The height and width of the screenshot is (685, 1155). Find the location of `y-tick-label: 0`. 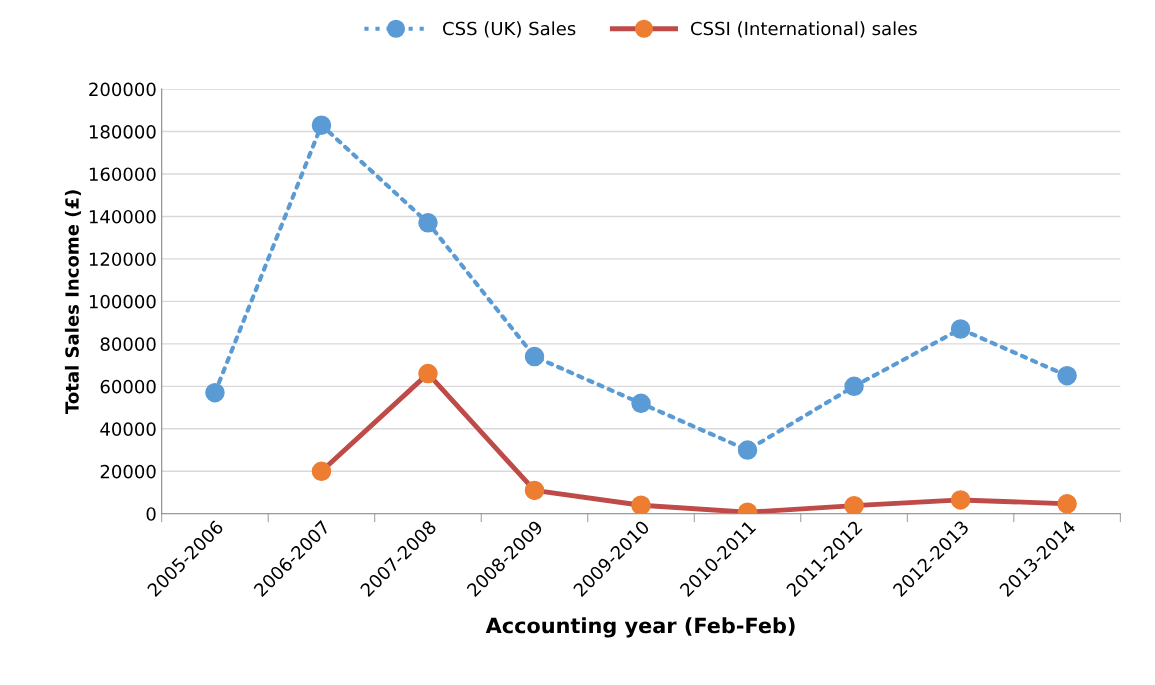

y-tick-label: 0 is located at coordinates (151, 514).